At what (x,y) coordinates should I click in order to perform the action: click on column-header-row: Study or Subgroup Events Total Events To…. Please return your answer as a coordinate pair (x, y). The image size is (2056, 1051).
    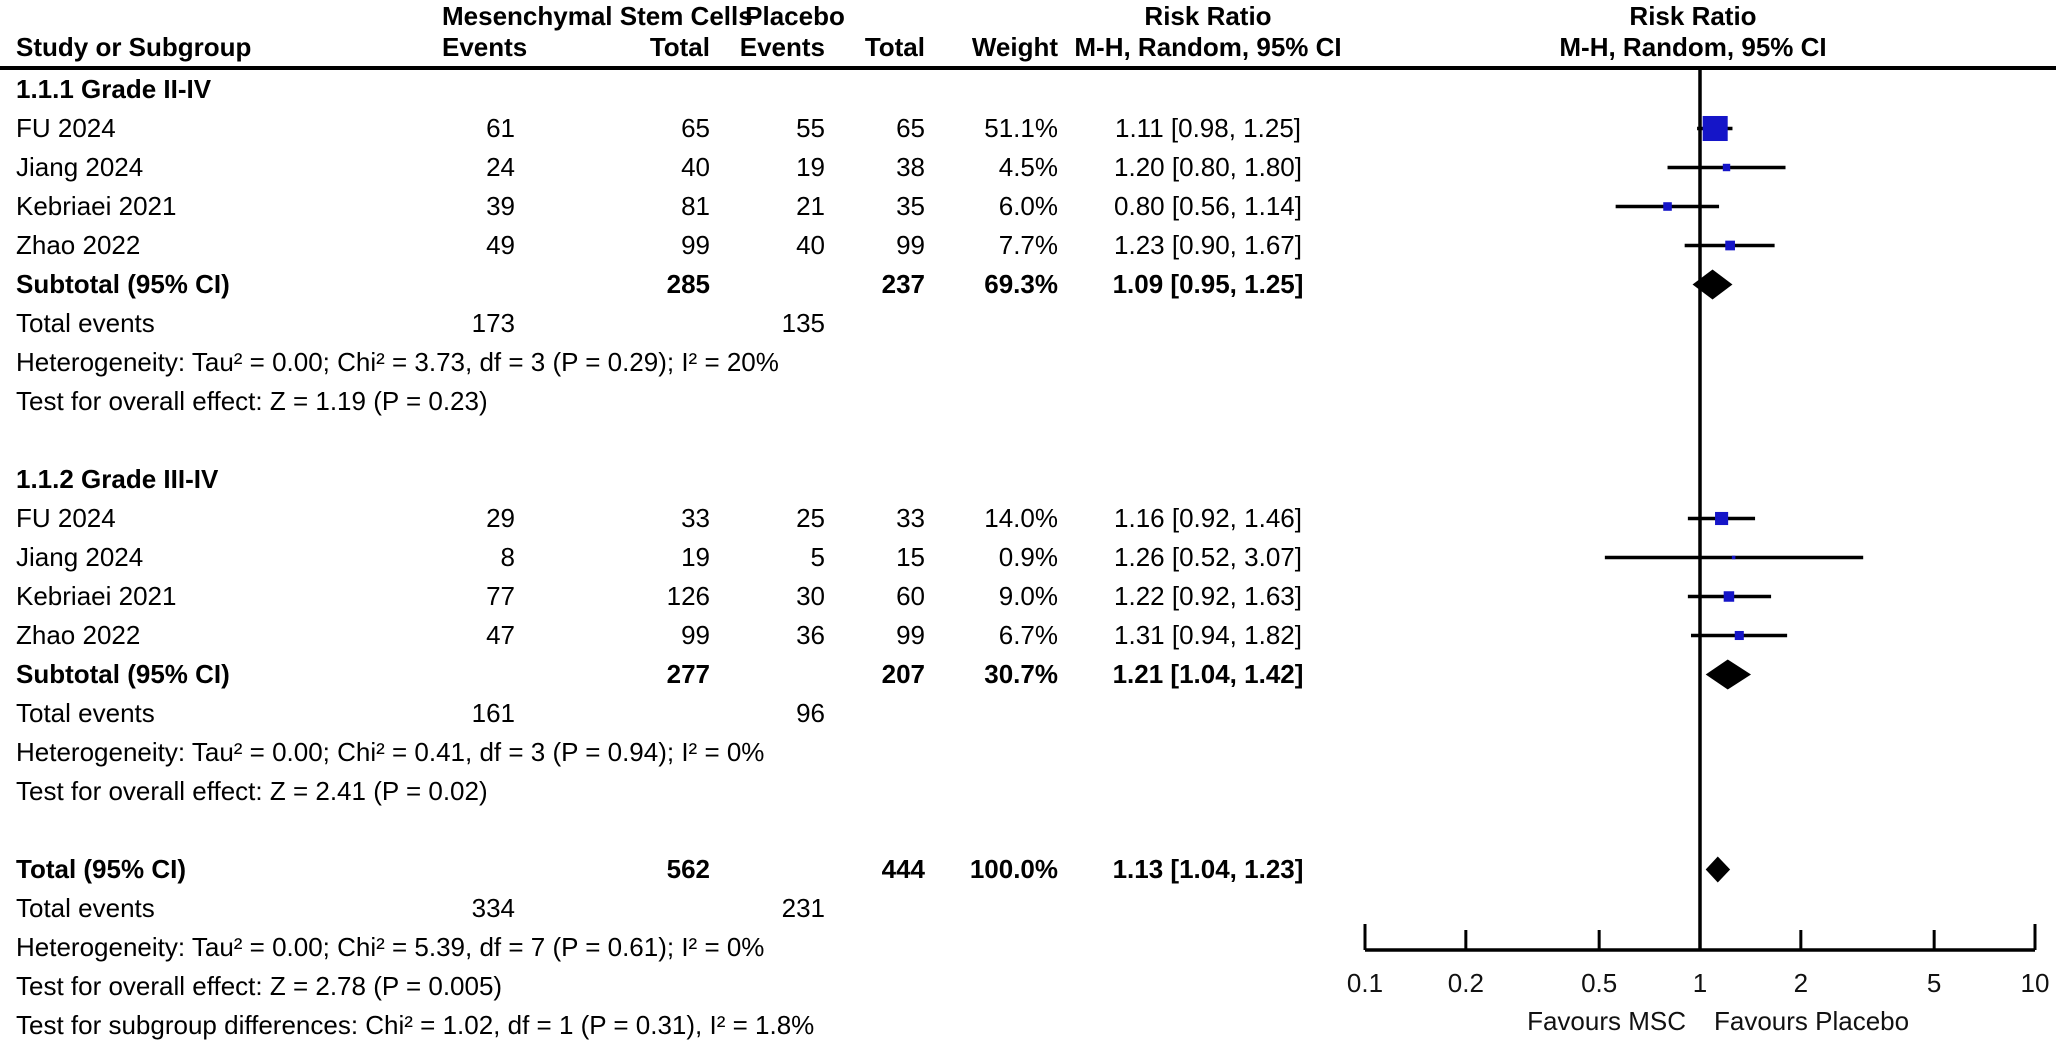
    Looking at the image, I should click on (679, 48).